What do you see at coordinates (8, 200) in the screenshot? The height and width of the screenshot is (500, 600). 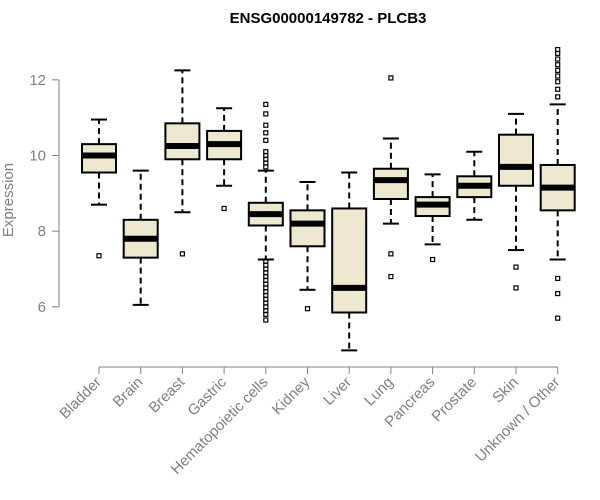 I see `y-axis-label: Expression` at bounding box center [8, 200].